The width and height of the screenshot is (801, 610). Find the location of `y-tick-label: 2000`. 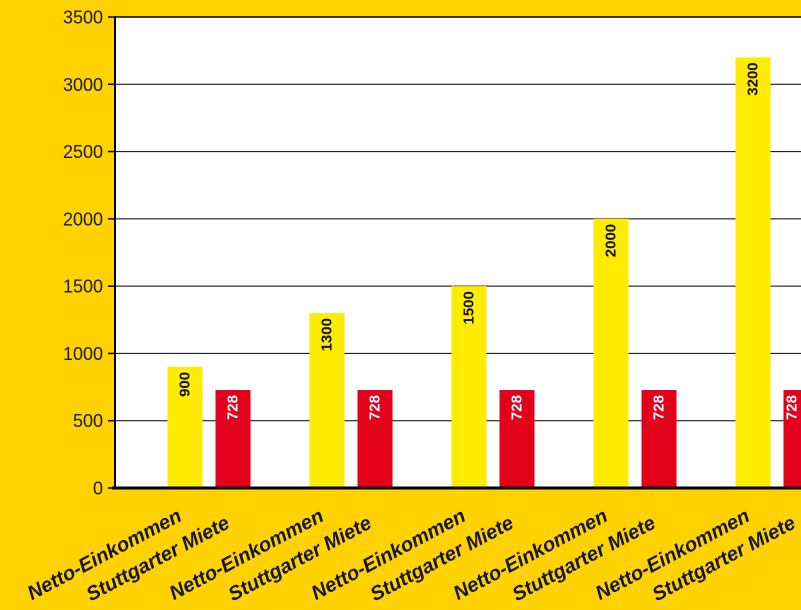

y-tick-label: 2000 is located at coordinates (83, 219).